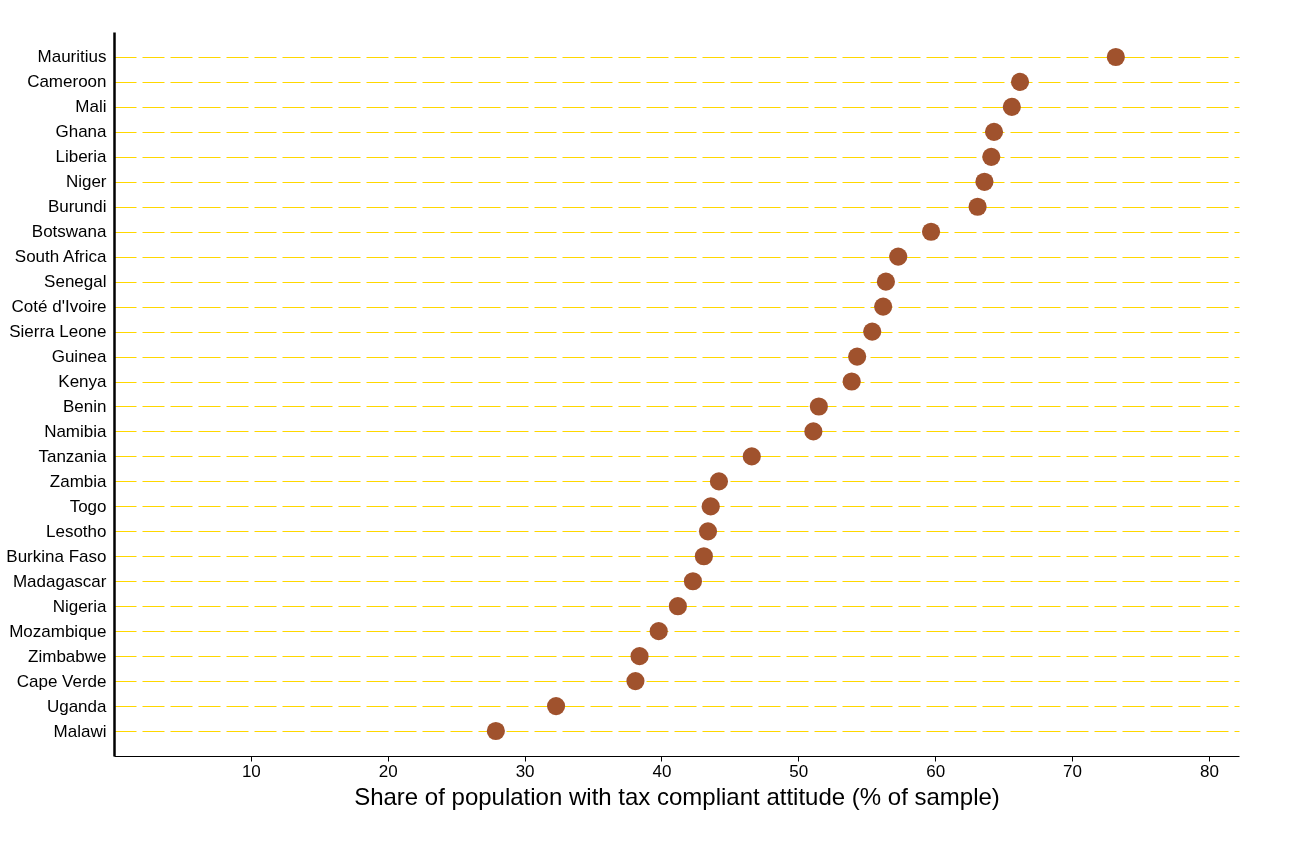 The image size is (1306, 862). What do you see at coordinates (56, 556) in the screenshot?
I see `y-tick-label: Burkina Faso` at bounding box center [56, 556].